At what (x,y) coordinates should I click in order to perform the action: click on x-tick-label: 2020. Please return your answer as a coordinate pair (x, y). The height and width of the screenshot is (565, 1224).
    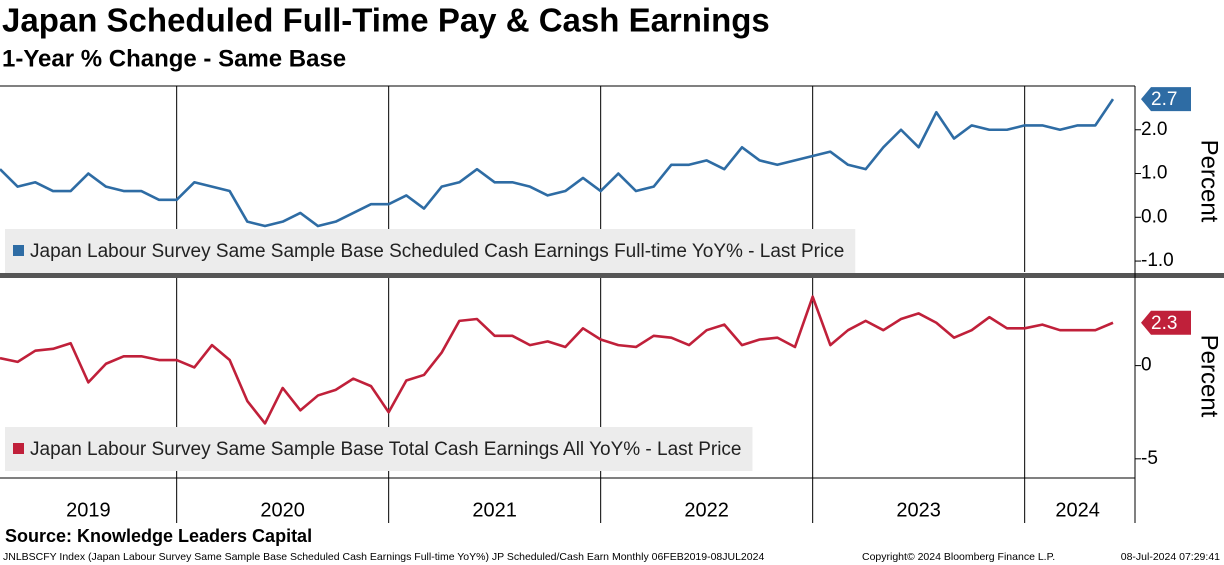
    Looking at the image, I should click on (282, 510).